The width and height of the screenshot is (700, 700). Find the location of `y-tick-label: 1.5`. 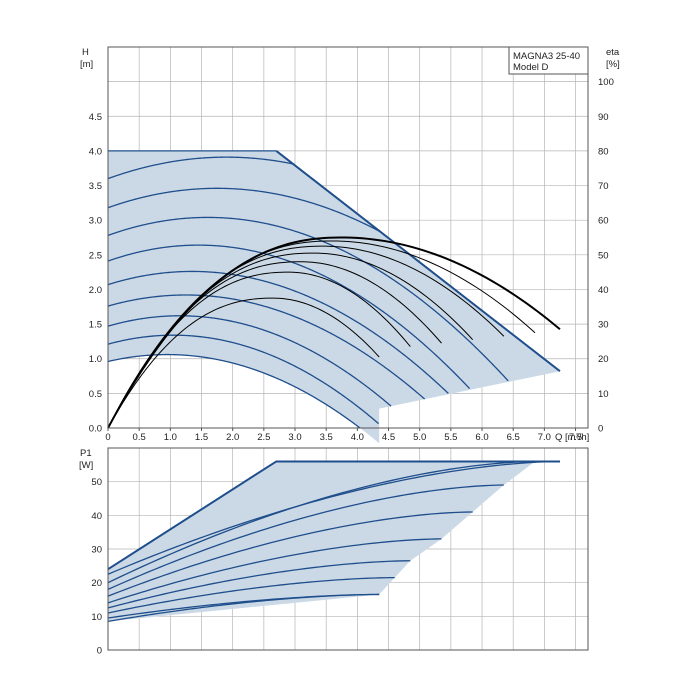

y-tick-label: 1.5 is located at coordinates (95, 325).